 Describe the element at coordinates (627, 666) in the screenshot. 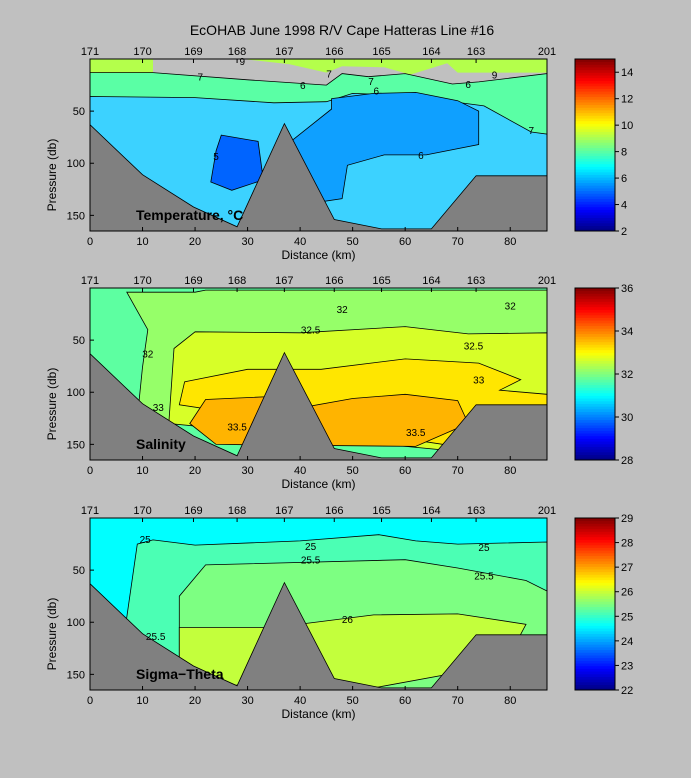

I see `colorbar-tick-label: 23` at that location.